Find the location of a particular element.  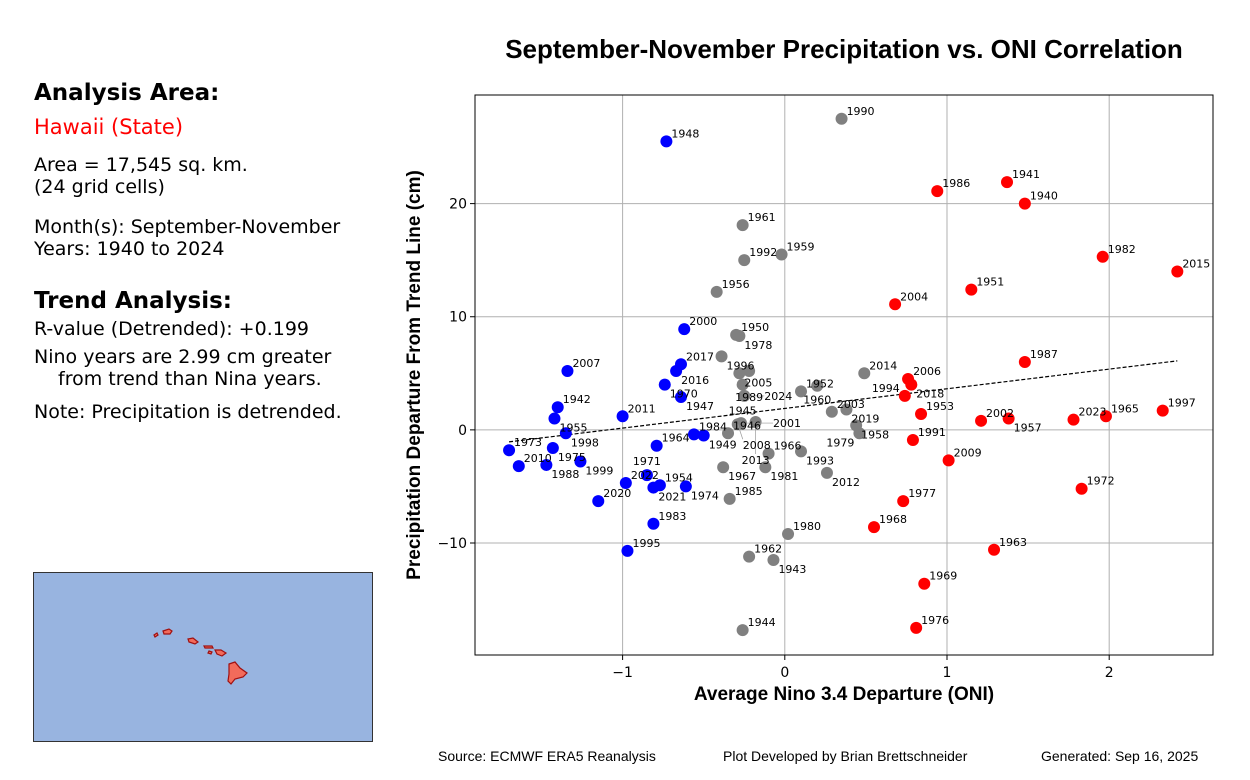

data-point-2010 is located at coordinates (518, 466).